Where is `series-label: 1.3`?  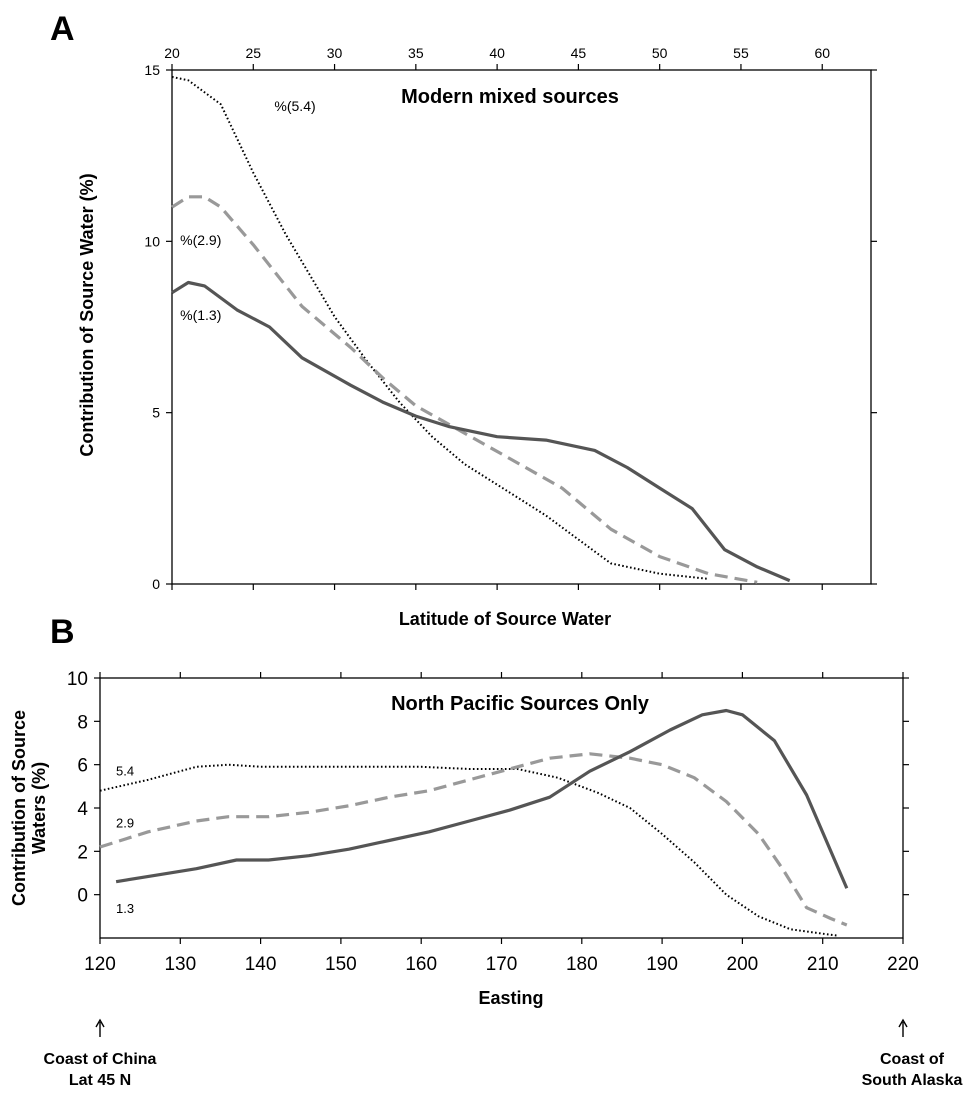
series-label: 1.3 is located at coordinates (125, 908).